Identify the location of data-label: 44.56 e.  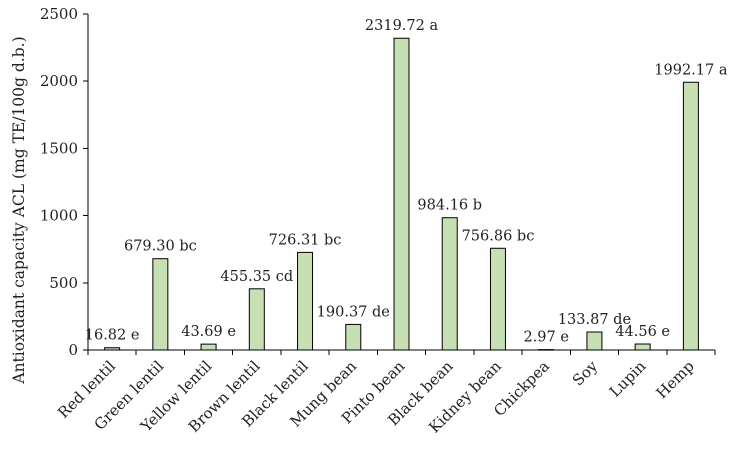
(642, 332).